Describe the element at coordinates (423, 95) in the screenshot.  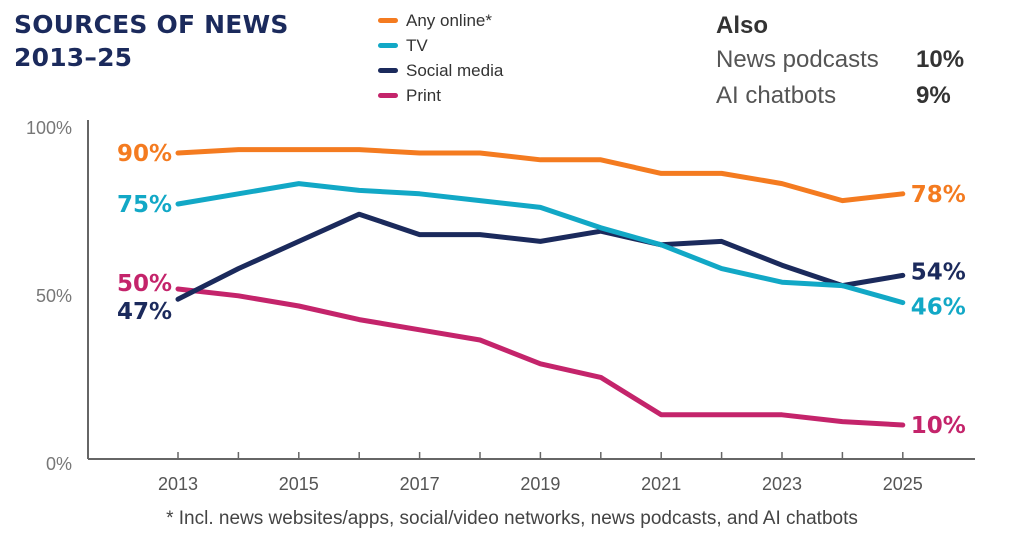
I see `legend-label: Print` at that location.